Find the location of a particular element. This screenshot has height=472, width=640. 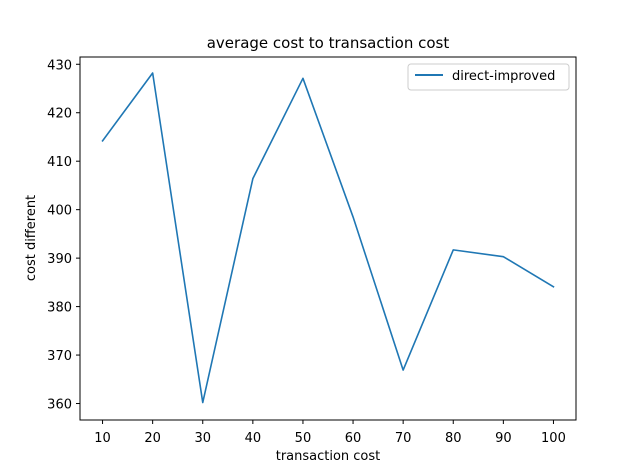

x-axis: 10 20 30 40 50 60 70 80 90 100 is located at coordinates (330, 433).